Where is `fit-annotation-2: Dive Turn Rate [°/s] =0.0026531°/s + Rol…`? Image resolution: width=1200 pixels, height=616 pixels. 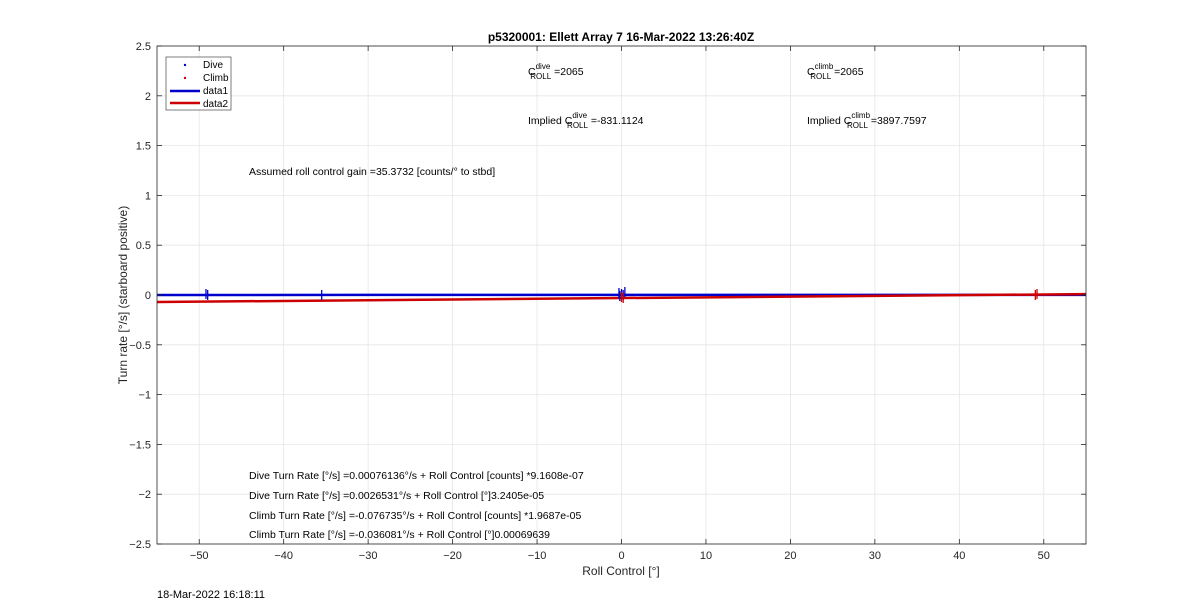 fit-annotation-2: Dive Turn Rate [°/s] =0.0026531°/s + Rol… is located at coordinates (396, 496).